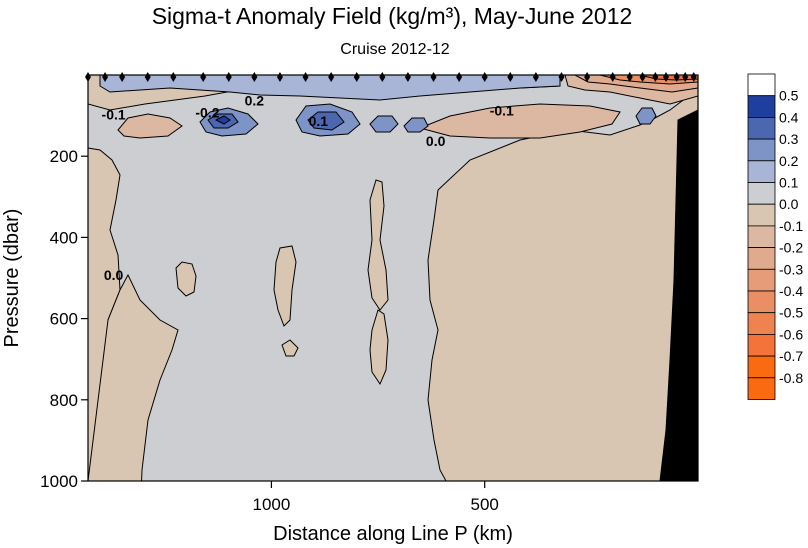  Describe the element at coordinates (222, 120) in the screenshot. I see `region-blue-core-1c` at that location.